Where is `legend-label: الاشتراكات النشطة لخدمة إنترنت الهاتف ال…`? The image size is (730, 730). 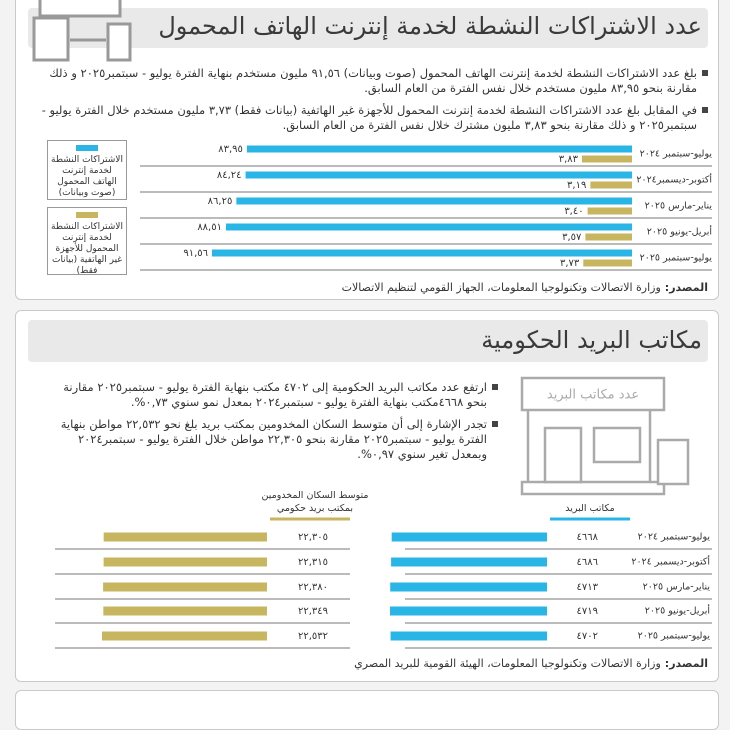 legend-label: الاشتراكات النشطة لخدمة إنترنت الهاتف ال… is located at coordinates (87, 176).